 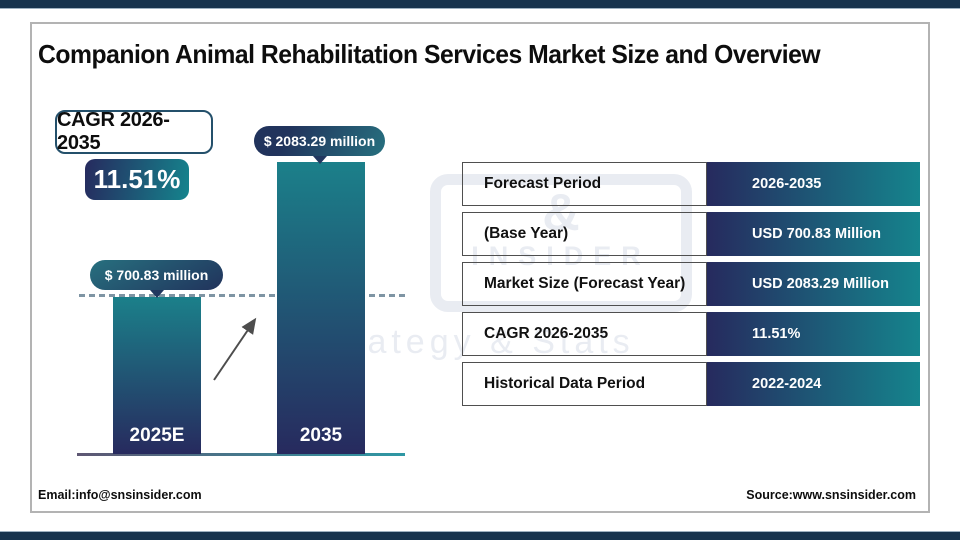 I want to click on value-label-2035: $ 2083.29 million, so click(x=319, y=141).